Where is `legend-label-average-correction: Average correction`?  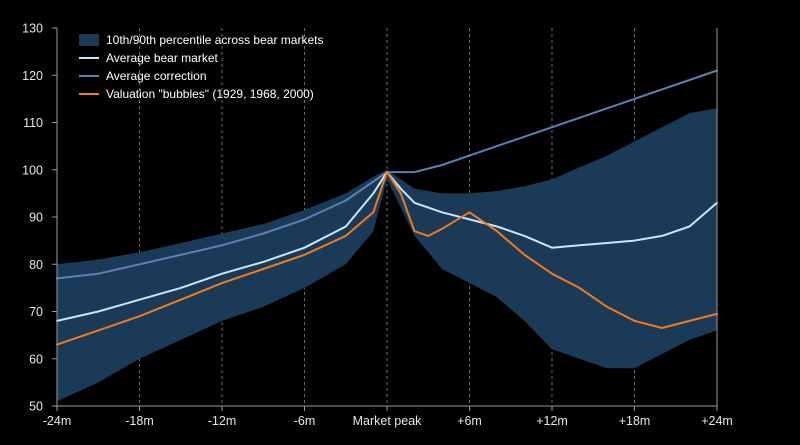 legend-label-average-correction: Average correction is located at coordinates (156, 76).